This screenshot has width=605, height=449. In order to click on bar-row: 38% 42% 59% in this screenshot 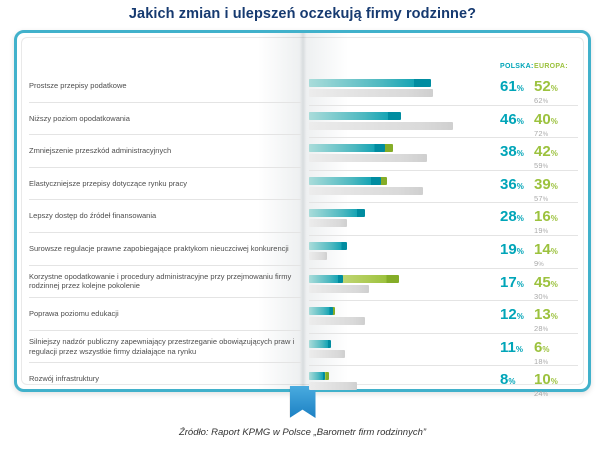, I will do `click(443, 154)`.